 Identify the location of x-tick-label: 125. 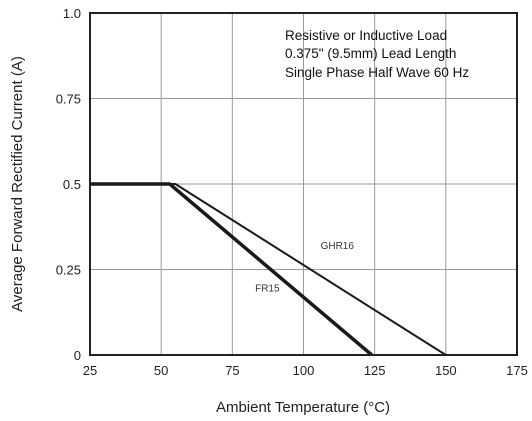
(375, 370).